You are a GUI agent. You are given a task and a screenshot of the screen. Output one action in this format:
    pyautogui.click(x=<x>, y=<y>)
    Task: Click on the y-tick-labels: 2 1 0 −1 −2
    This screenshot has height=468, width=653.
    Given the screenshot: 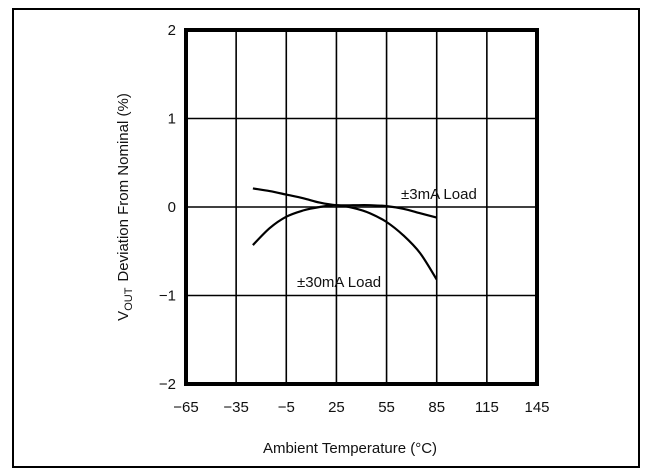 What is the action you would take?
    pyautogui.click(x=167, y=207)
    